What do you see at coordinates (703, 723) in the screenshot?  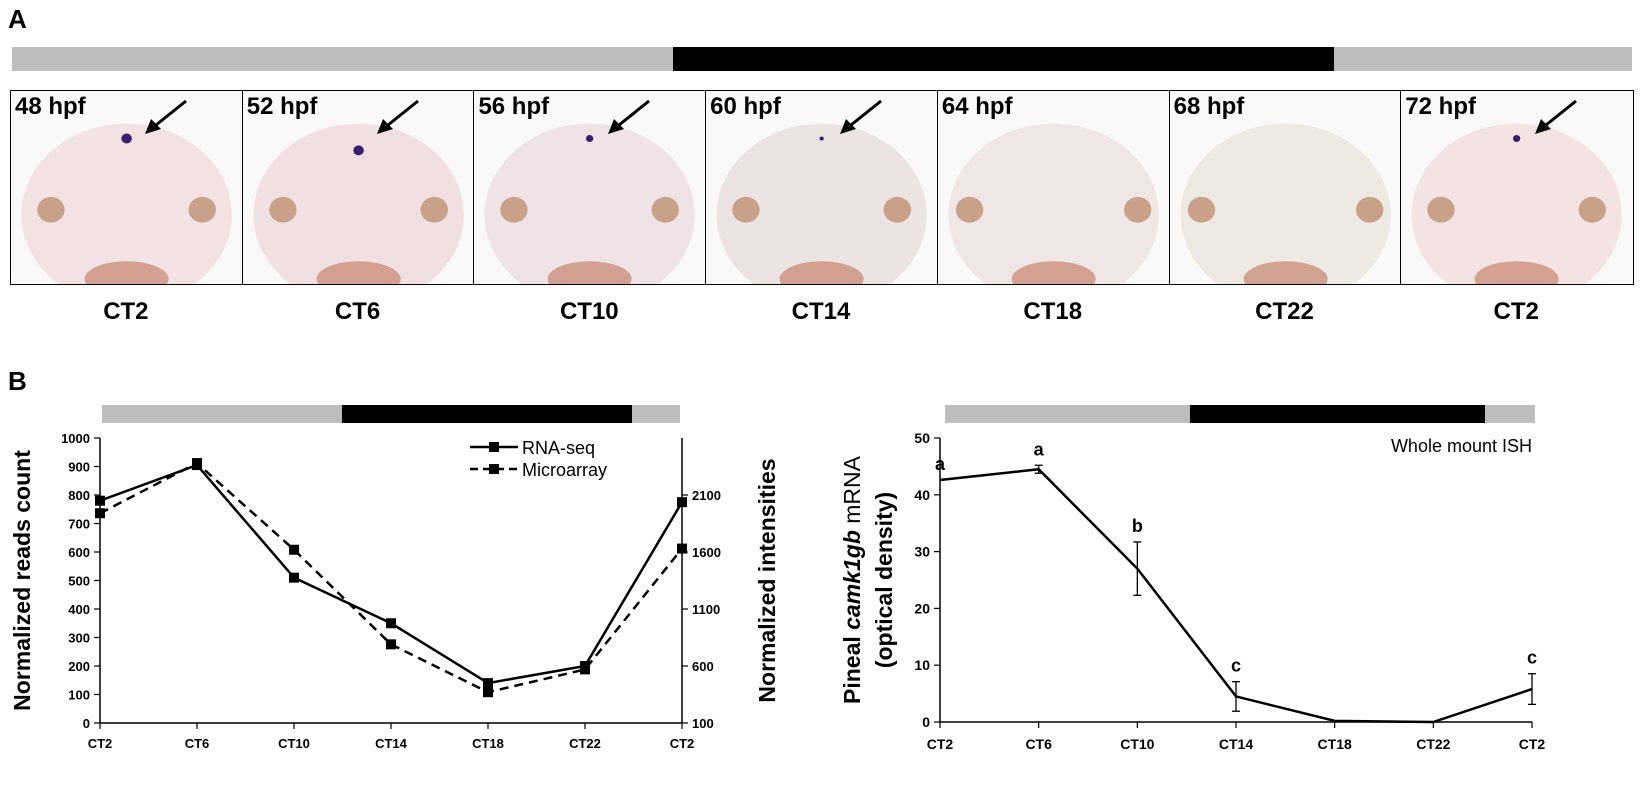 I see `y2-tick-label: 100` at bounding box center [703, 723].